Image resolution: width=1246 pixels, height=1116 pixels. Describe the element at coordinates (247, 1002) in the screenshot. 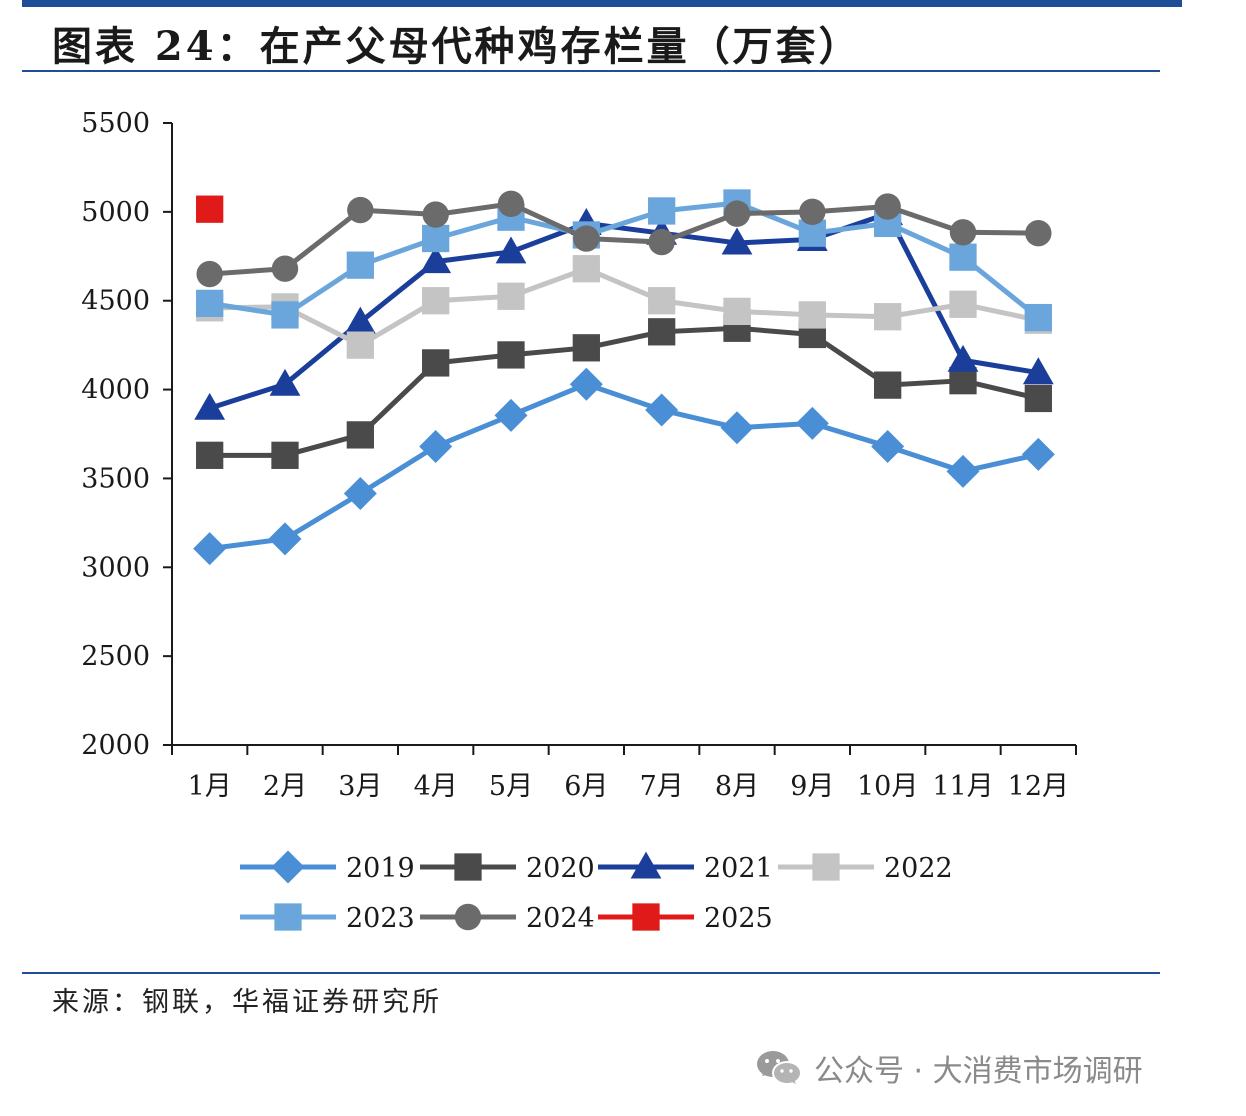

I see `source-note: 来源：钢联，华福证券研究所` at that location.